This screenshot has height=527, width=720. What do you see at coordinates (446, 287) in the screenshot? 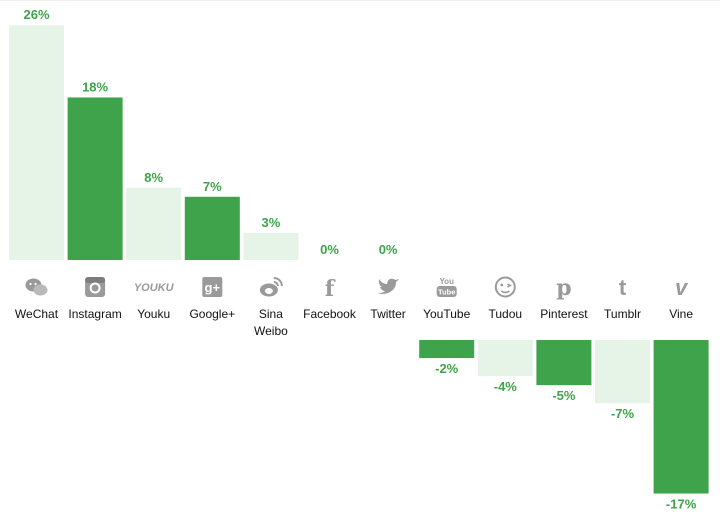
I see `youtube-icon: You Tube` at bounding box center [446, 287].